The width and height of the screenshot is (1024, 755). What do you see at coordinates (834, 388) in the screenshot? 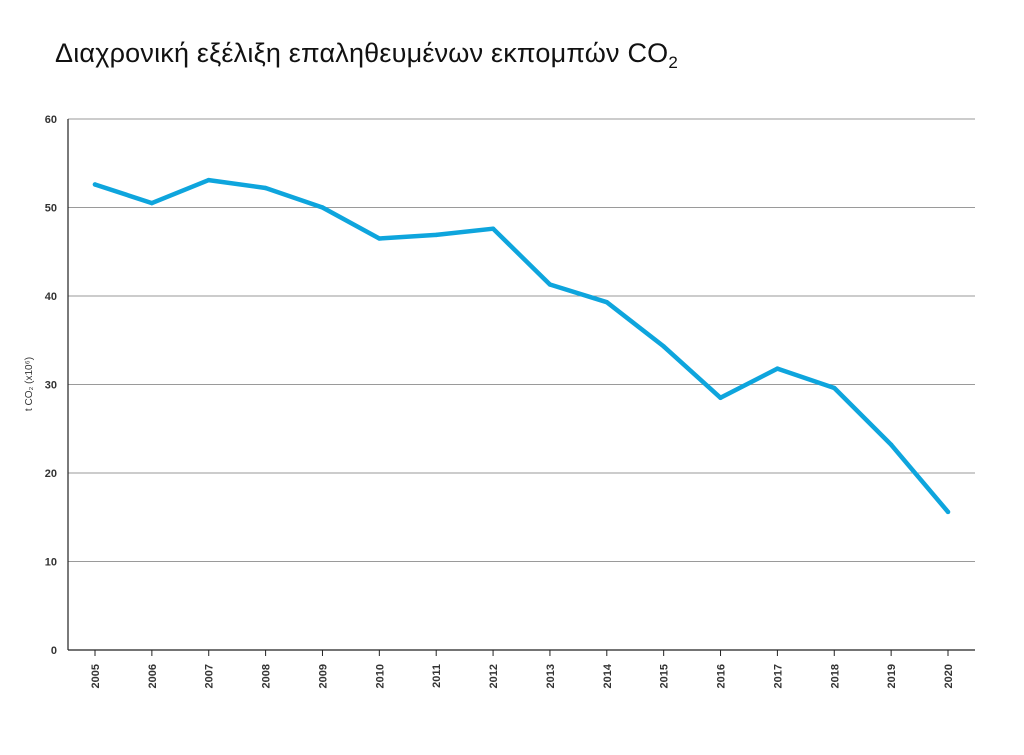
I see `data-point-2018` at bounding box center [834, 388].